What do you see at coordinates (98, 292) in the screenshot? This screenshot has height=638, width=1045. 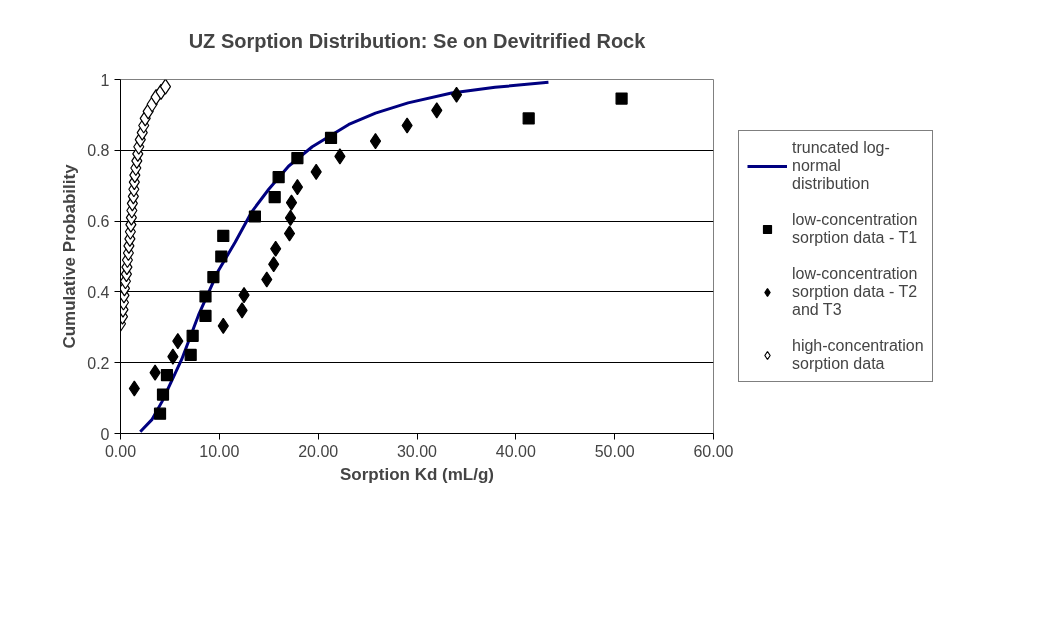 I see `y-tick-label: 0.4` at bounding box center [98, 292].